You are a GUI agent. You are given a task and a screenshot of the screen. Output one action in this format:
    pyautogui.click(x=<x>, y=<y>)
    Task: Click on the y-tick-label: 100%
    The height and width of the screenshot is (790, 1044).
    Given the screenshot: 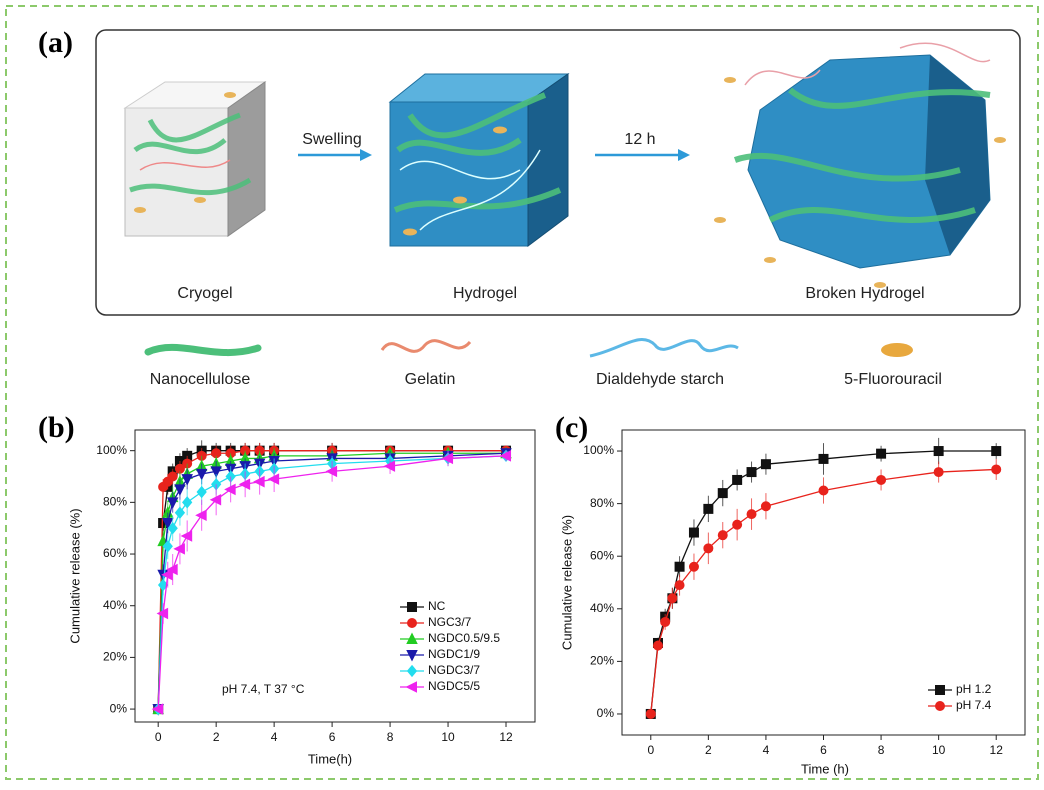 What is the action you would take?
    pyautogui.click(x=111, y=450)
    